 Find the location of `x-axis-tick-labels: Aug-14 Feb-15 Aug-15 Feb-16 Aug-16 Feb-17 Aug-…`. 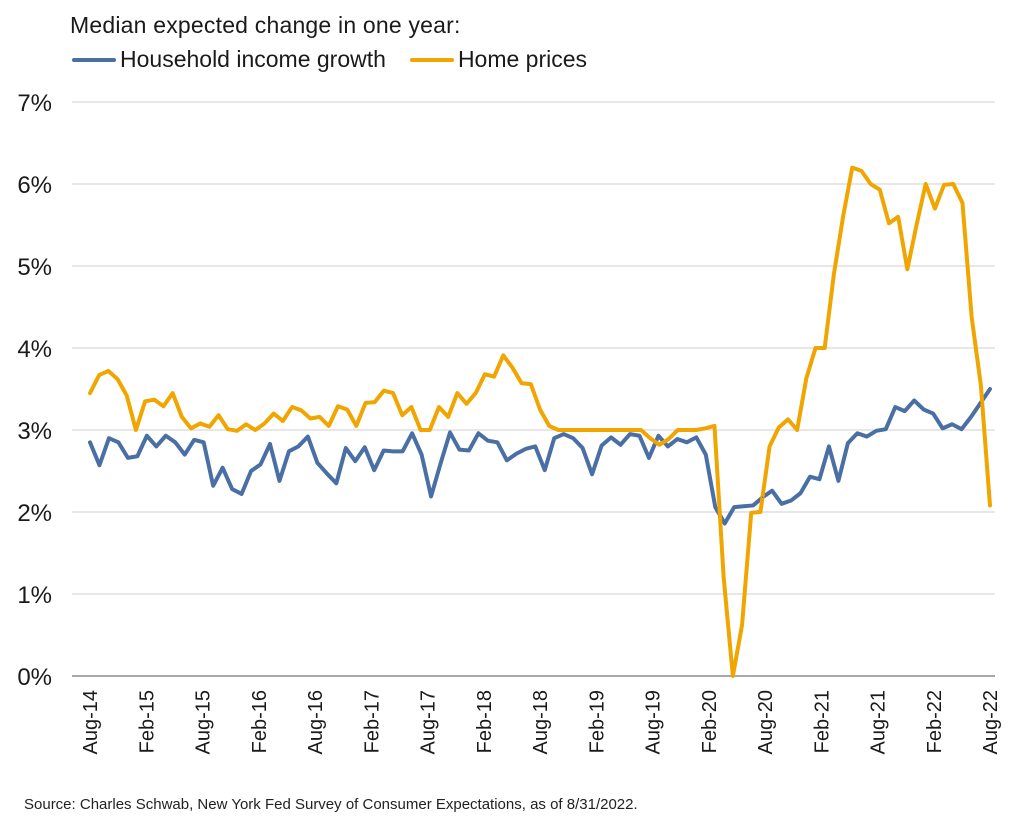

x-axis-tick-labels: Aug-14 Feb-15 Aug-15 Feb-16 Aug-16 Feb-17 Aug-… is located at coordinates (541, 722).